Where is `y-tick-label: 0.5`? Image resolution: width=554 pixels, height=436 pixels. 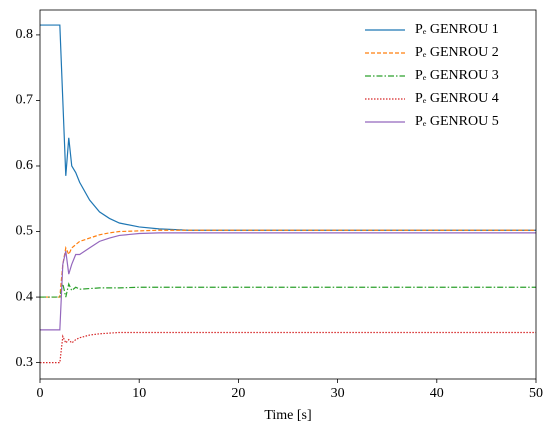
y-tick-label: 0.5 is located at coordinates (25, 231).